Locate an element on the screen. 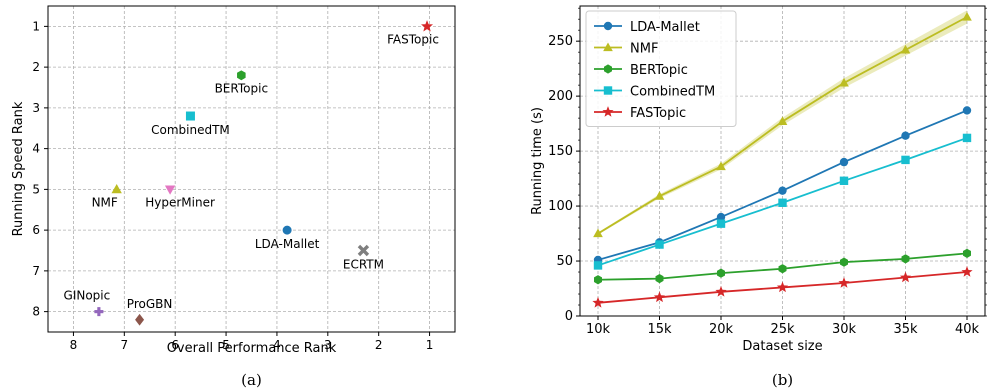  legend-marker-lda-mallet is located at coordinates (608, 26).